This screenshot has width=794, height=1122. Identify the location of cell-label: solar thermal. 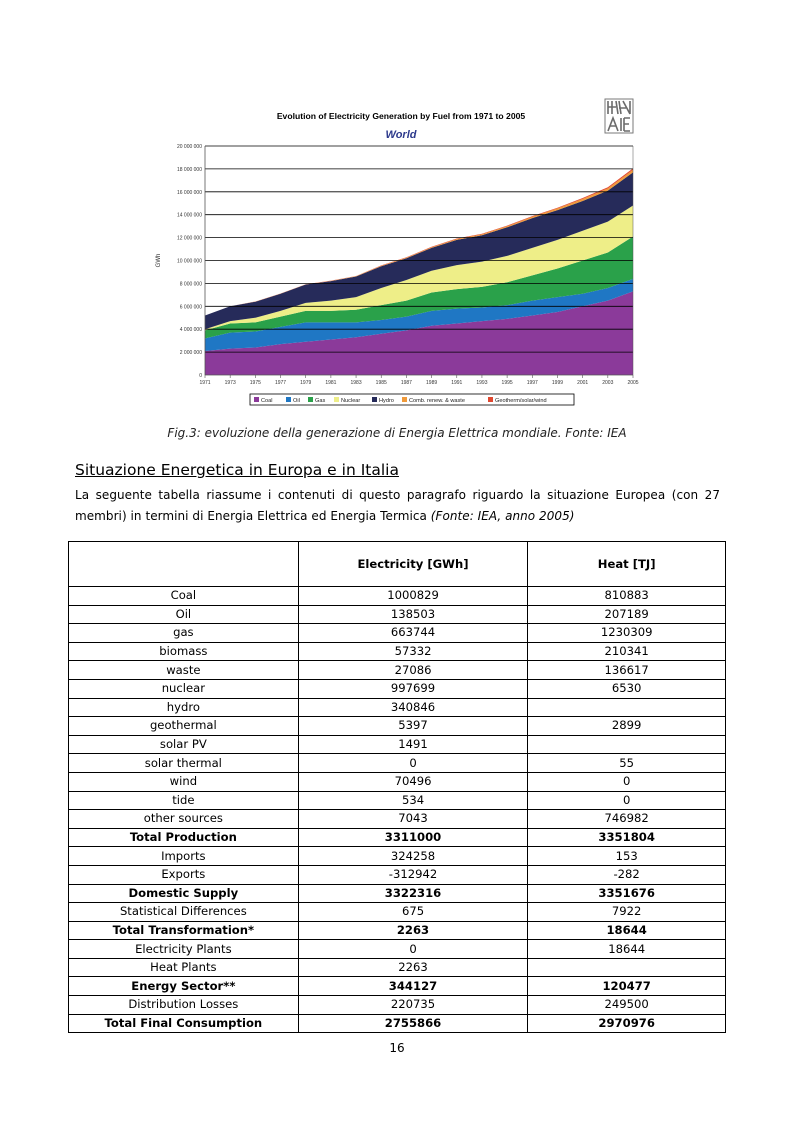
(183, 763).